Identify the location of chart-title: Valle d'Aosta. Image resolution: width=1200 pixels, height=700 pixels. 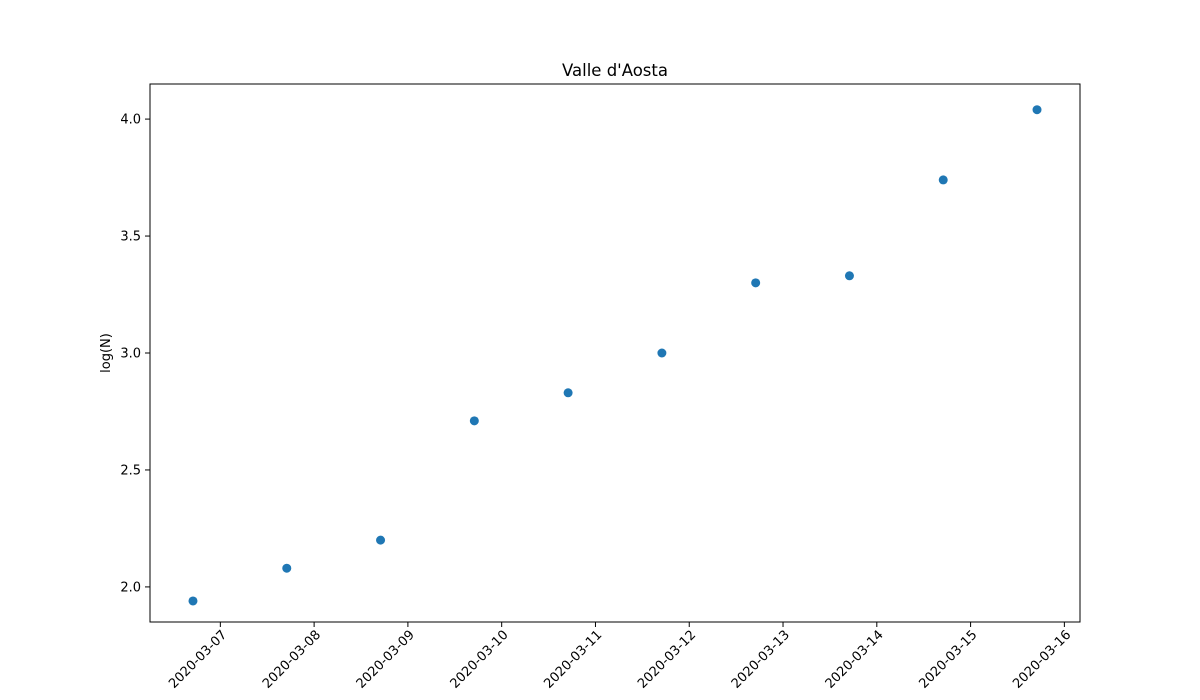
(615, 70).